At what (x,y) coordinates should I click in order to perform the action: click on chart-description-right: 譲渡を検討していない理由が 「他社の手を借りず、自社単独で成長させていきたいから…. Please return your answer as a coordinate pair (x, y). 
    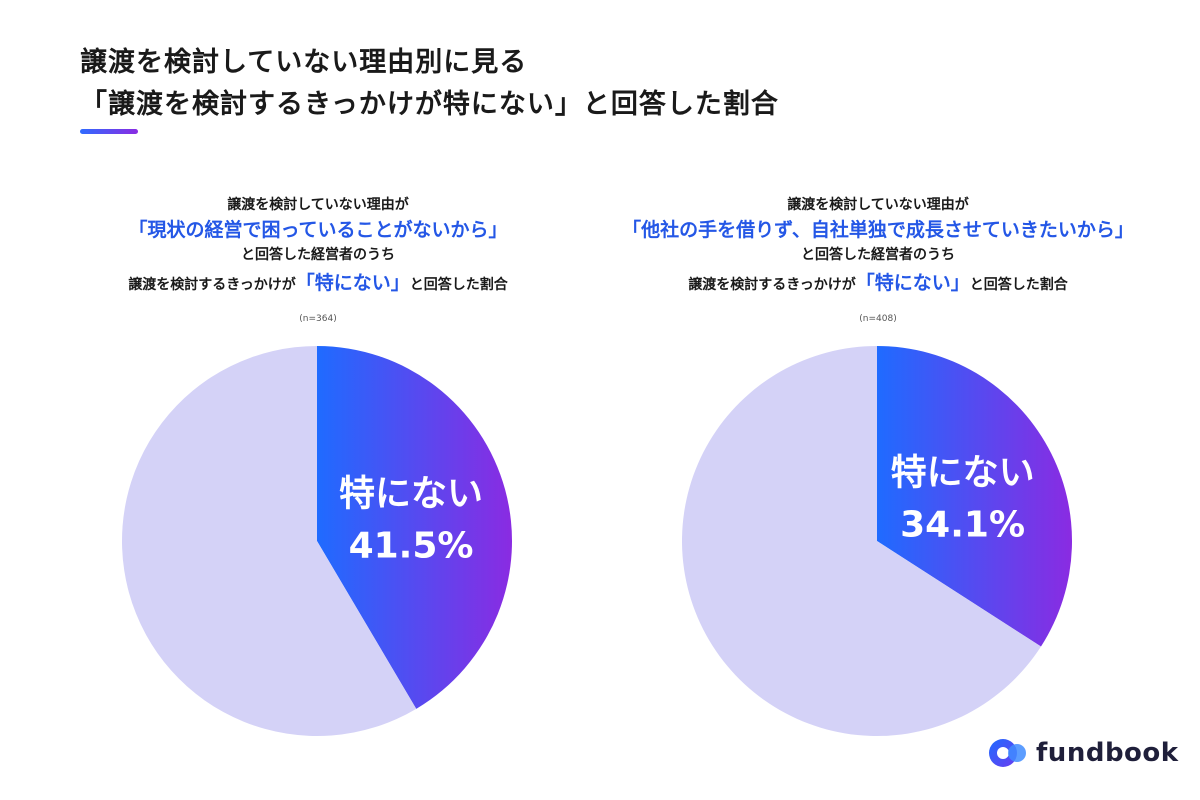
    Looking at the image, I should click on (878, 259).